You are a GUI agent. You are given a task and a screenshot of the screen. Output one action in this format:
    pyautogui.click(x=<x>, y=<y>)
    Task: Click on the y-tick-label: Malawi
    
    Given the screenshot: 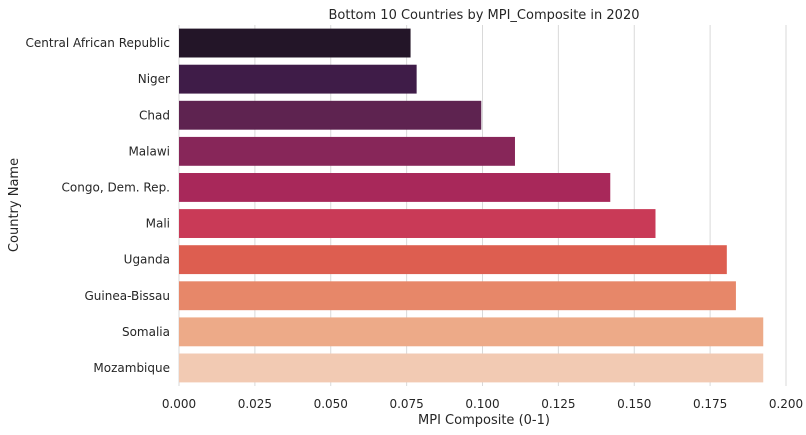 What is the action you would take?
    pyautogui.click(x=149, y=151)
    